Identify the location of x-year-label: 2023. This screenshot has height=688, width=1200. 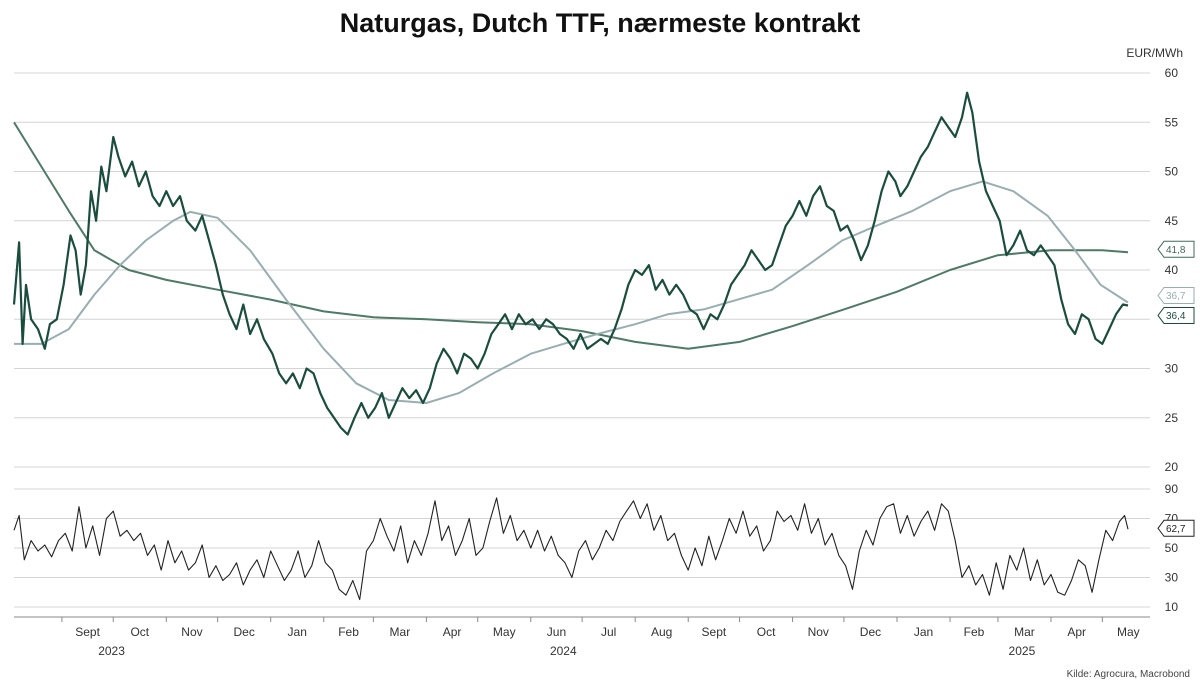
(111, 651).